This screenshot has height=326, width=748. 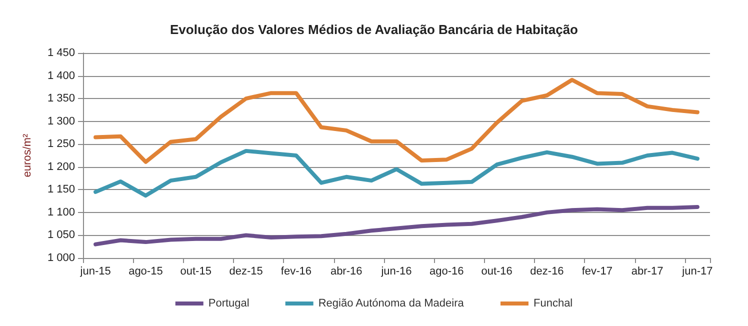 I want to click on x-tick-label: dez-16, so click(x=547, y=272).